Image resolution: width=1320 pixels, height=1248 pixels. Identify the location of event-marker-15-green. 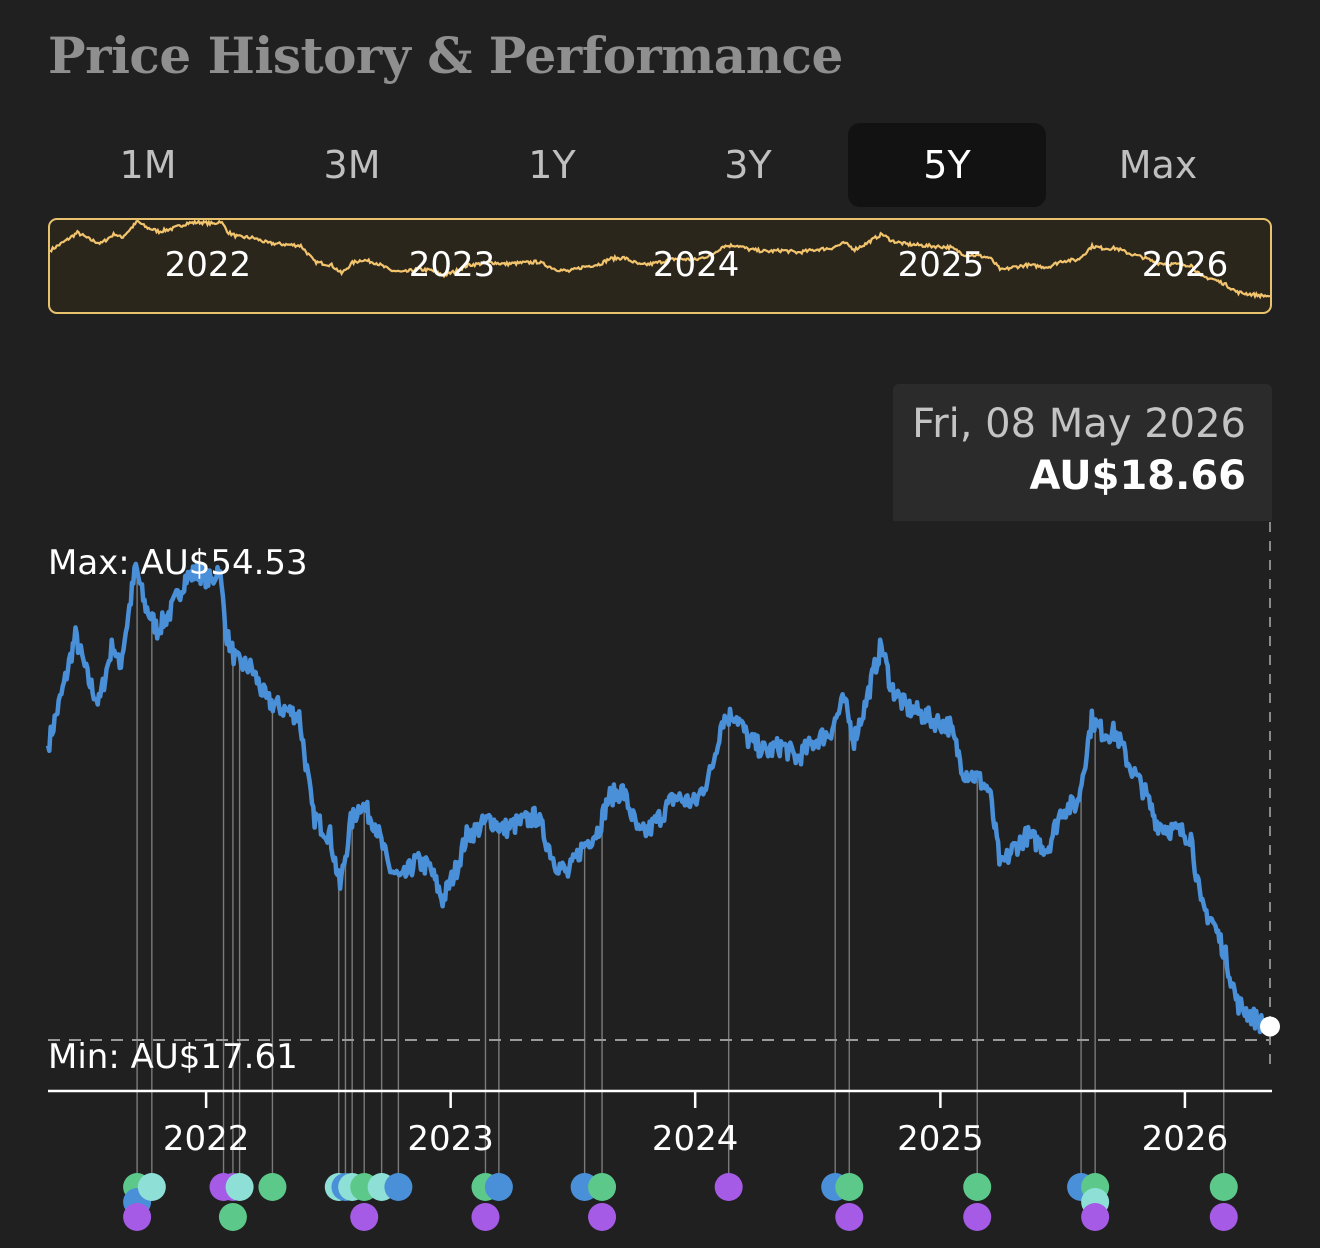
(602, 1187).